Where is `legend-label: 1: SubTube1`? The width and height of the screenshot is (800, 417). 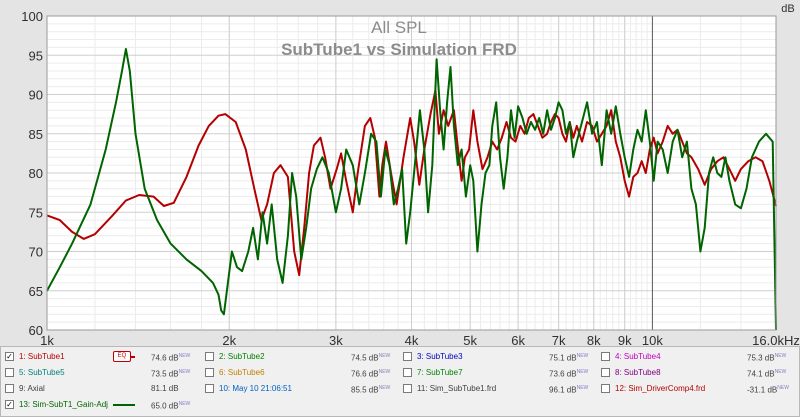
legend-label: 1: SubTube1 is located at coordinates (42, 356).